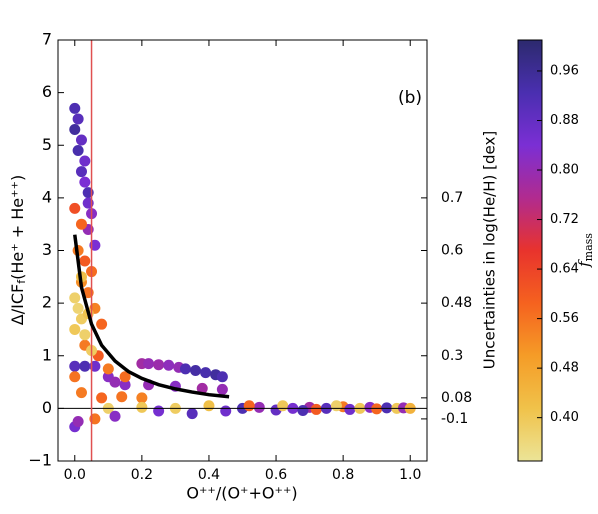 The width and height of the screenshot is (598, 514). I want to click on colorbar-label: fmass, so click(585, 250).